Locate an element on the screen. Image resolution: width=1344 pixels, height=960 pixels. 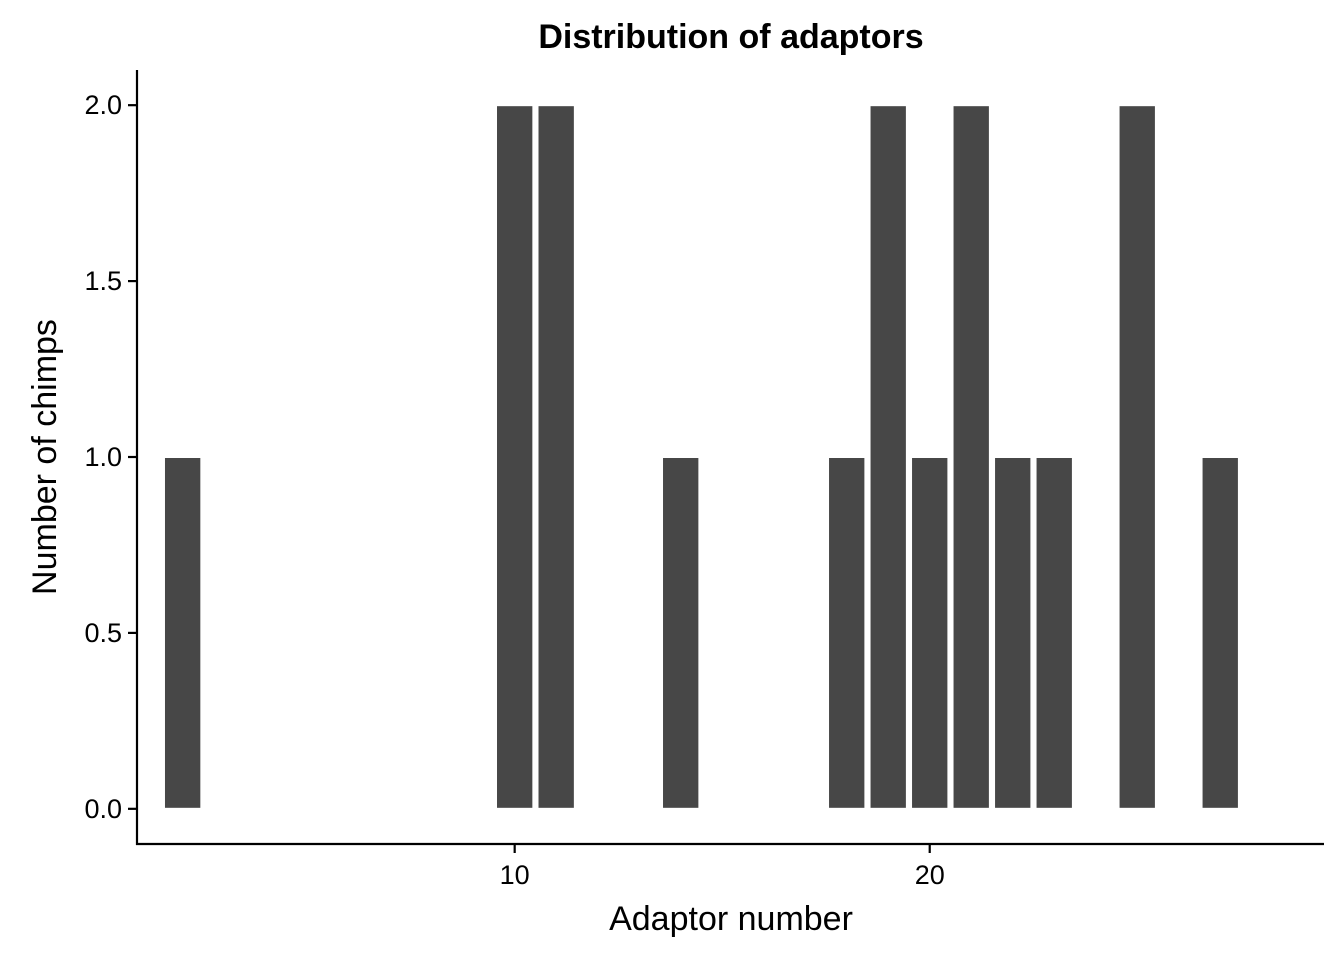
y-tick-label: 1.5 is located at coordinates (103, 281).